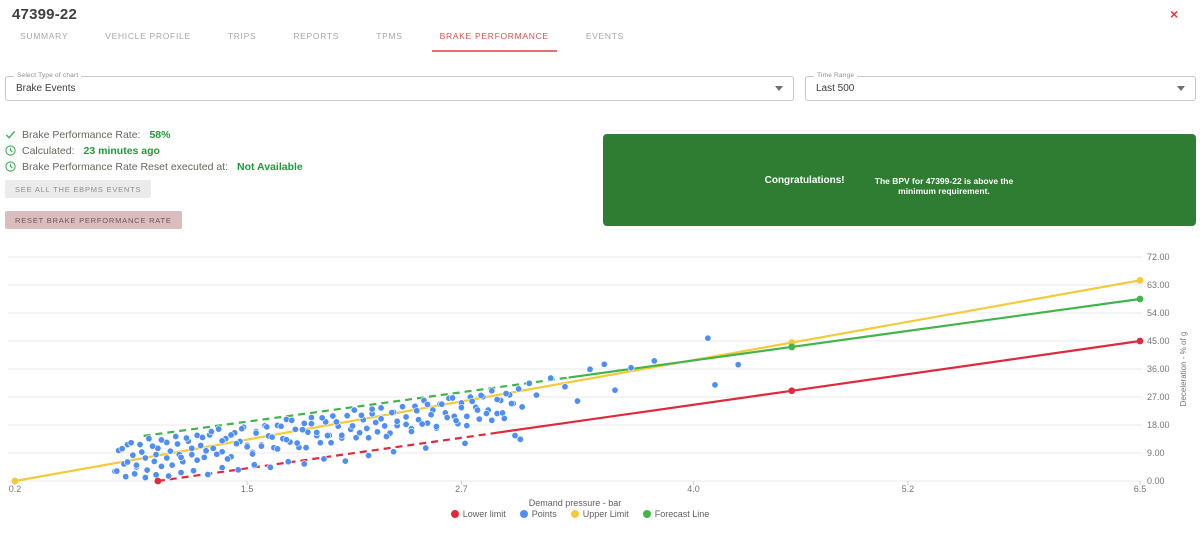 This screenshot has height=539, width=1200. I want to click on legend-label: Upper Limit, so click(605, 514).